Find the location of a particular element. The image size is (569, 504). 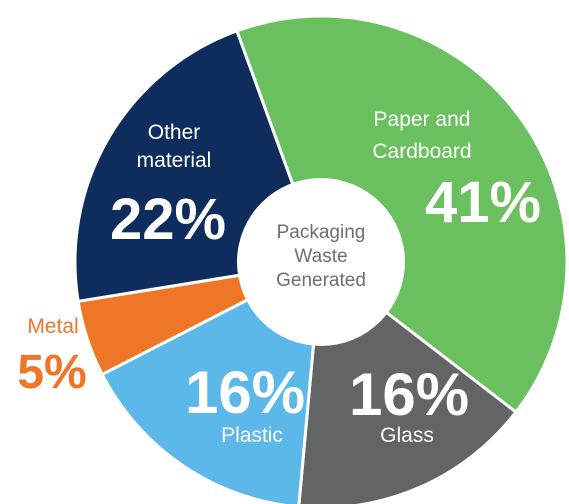

slice-name-paper-and-cardboard: Paper and Cardboard is located at coordinates (421, 135).